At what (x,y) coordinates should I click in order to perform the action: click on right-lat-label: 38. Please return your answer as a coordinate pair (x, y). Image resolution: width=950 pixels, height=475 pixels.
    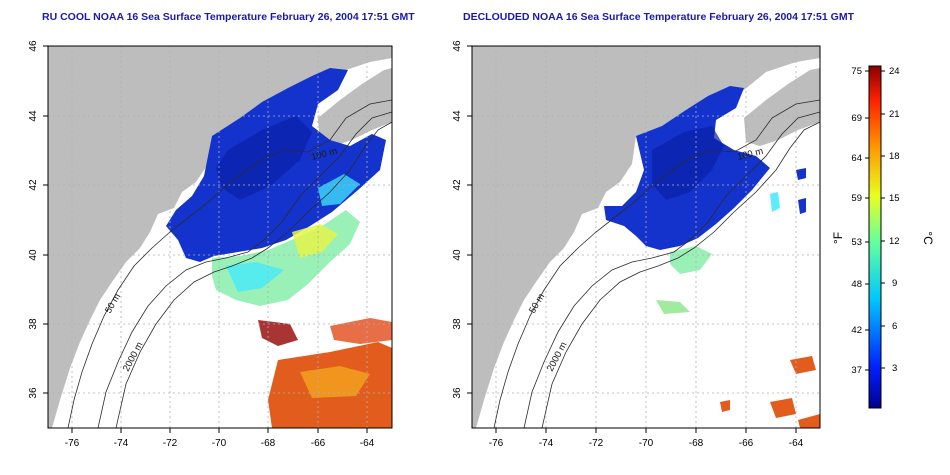
    Looking at the image, I should click on (457, 324).